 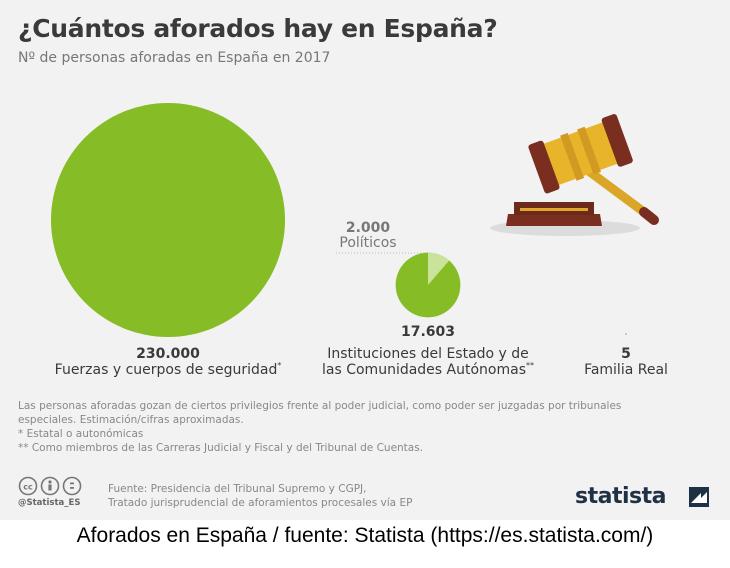 What do you see at coordinates (168, 220) in the screenshot?
I see `bubble-fuerzas-seguridad` at bounding box center [168, 220].